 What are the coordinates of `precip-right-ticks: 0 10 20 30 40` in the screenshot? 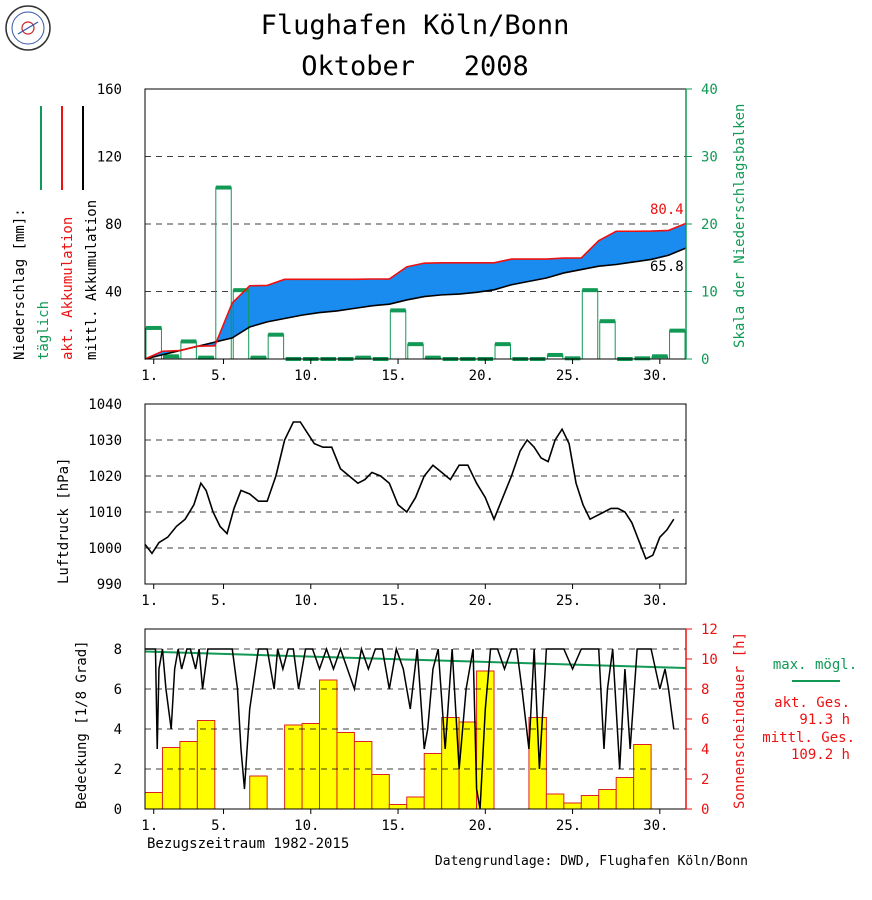 It's located at (702, 225).